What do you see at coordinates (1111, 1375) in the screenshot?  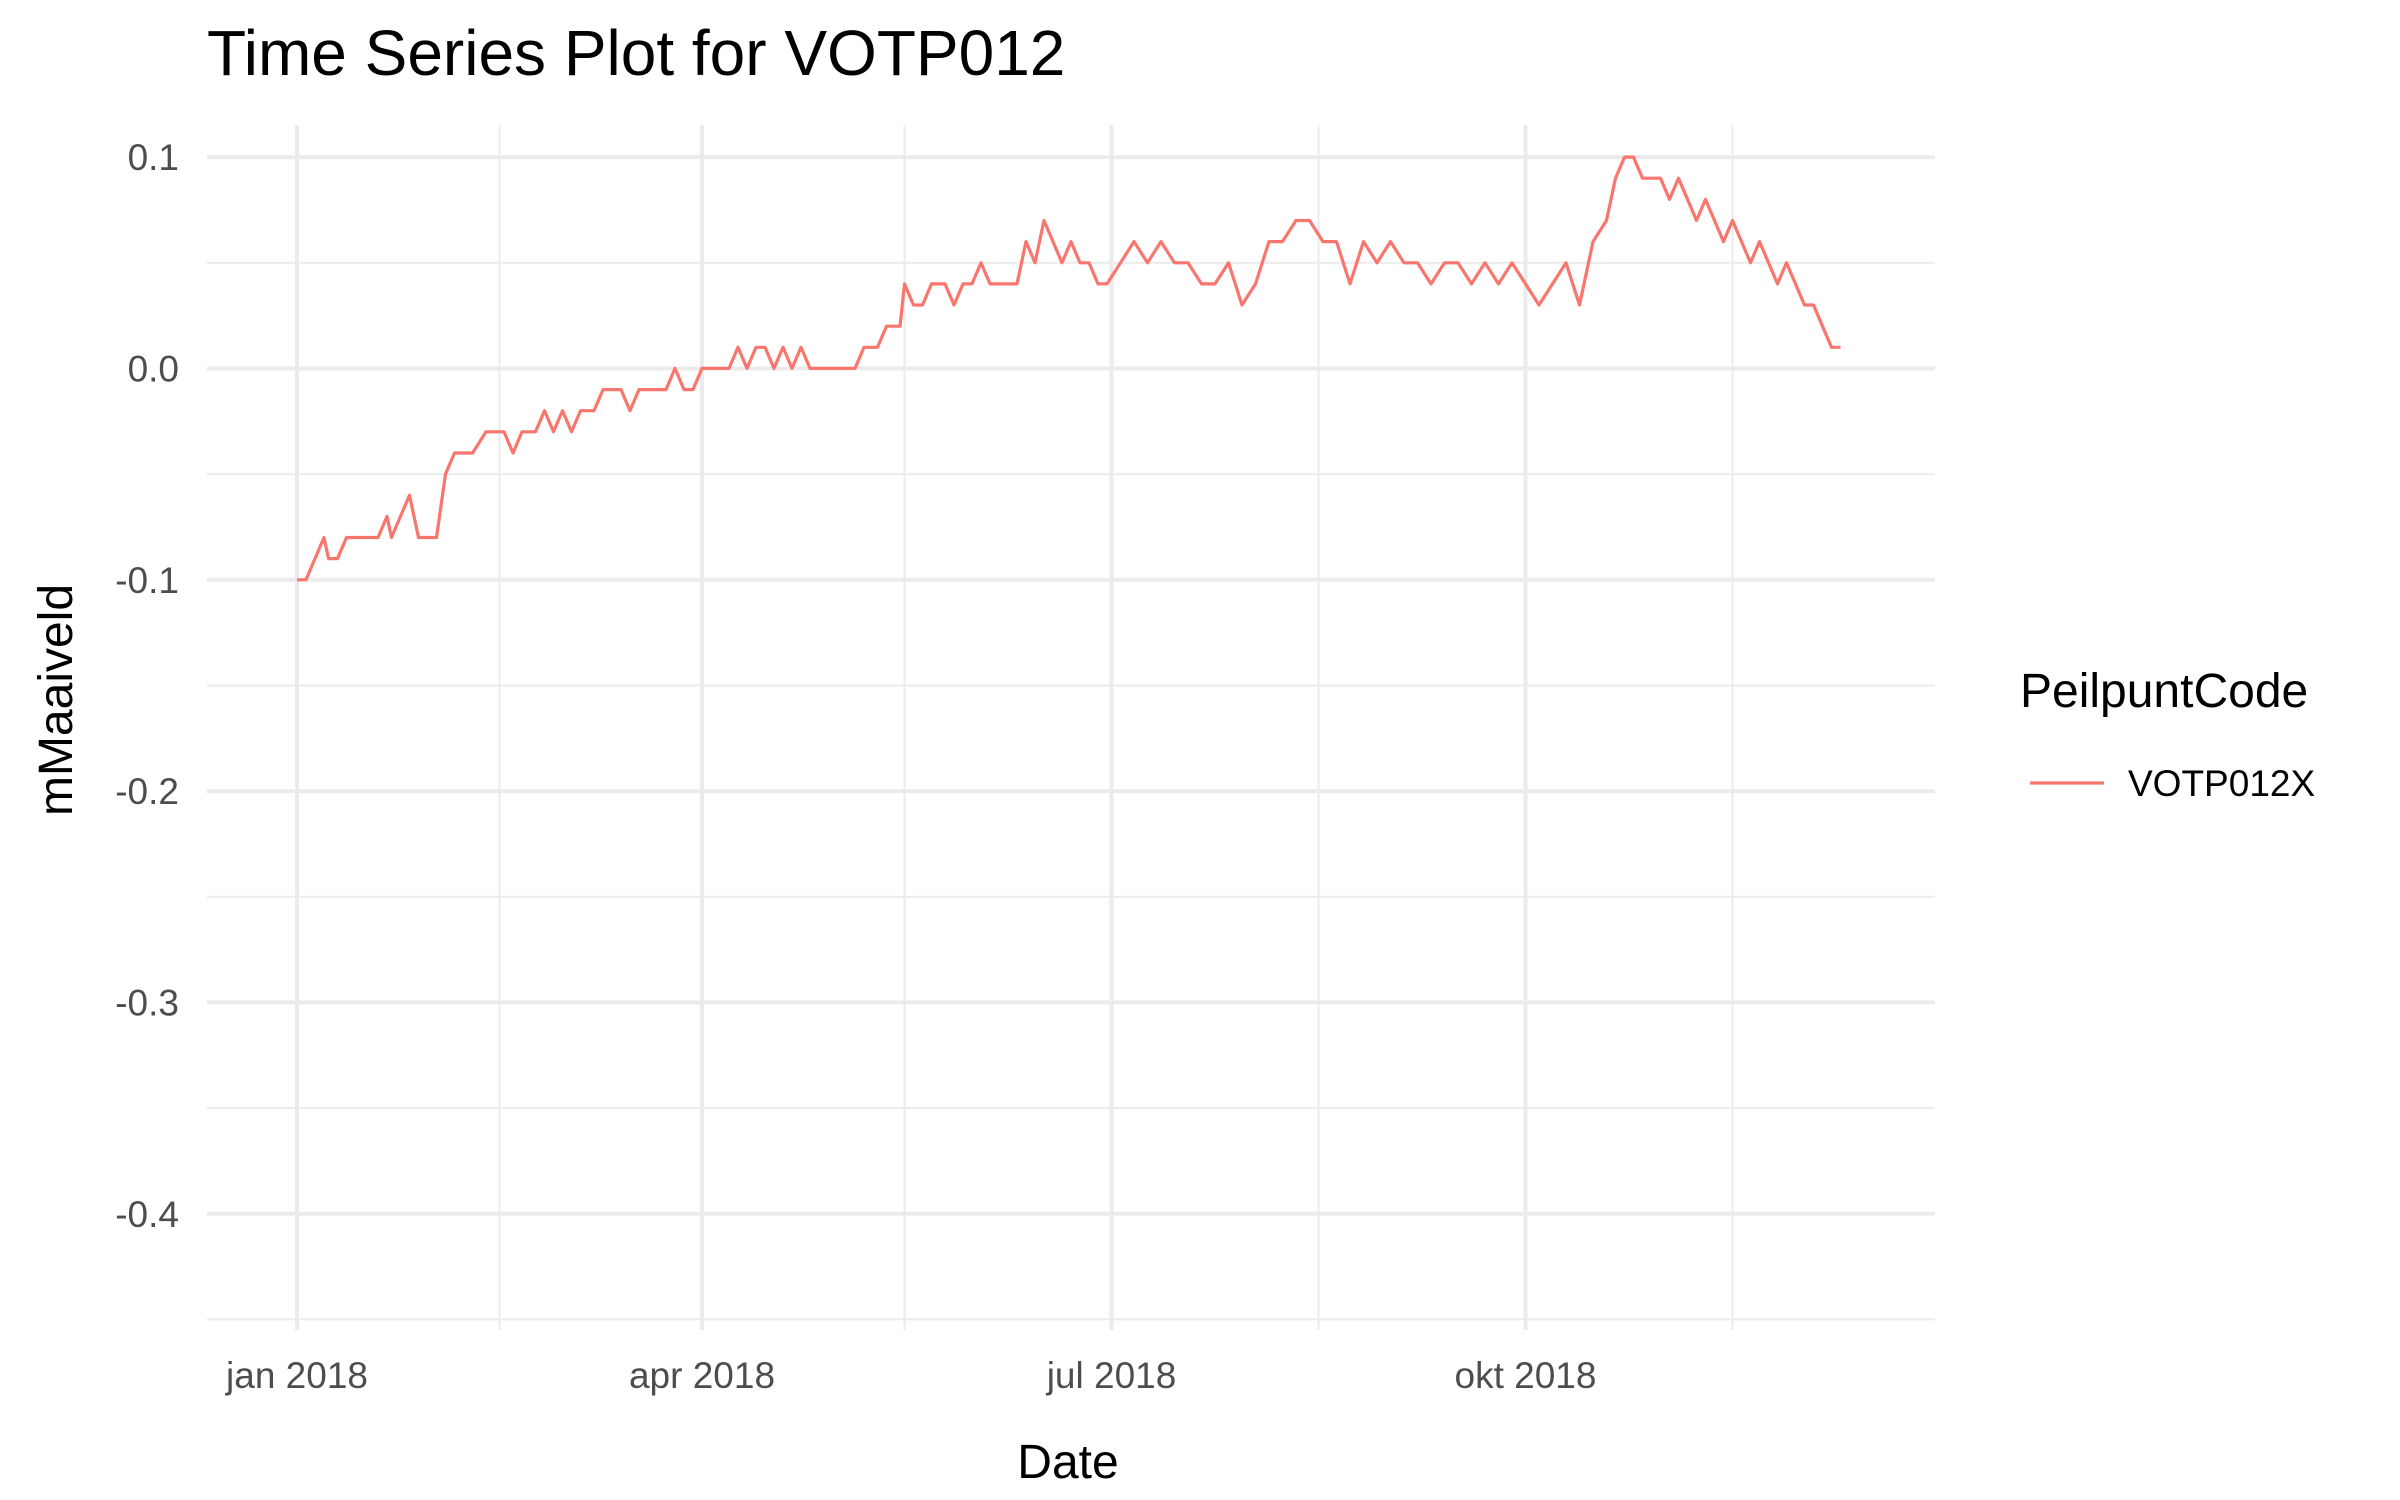 I see `x-tick-label: jul 2018` at bounding box center [1111, 1375].